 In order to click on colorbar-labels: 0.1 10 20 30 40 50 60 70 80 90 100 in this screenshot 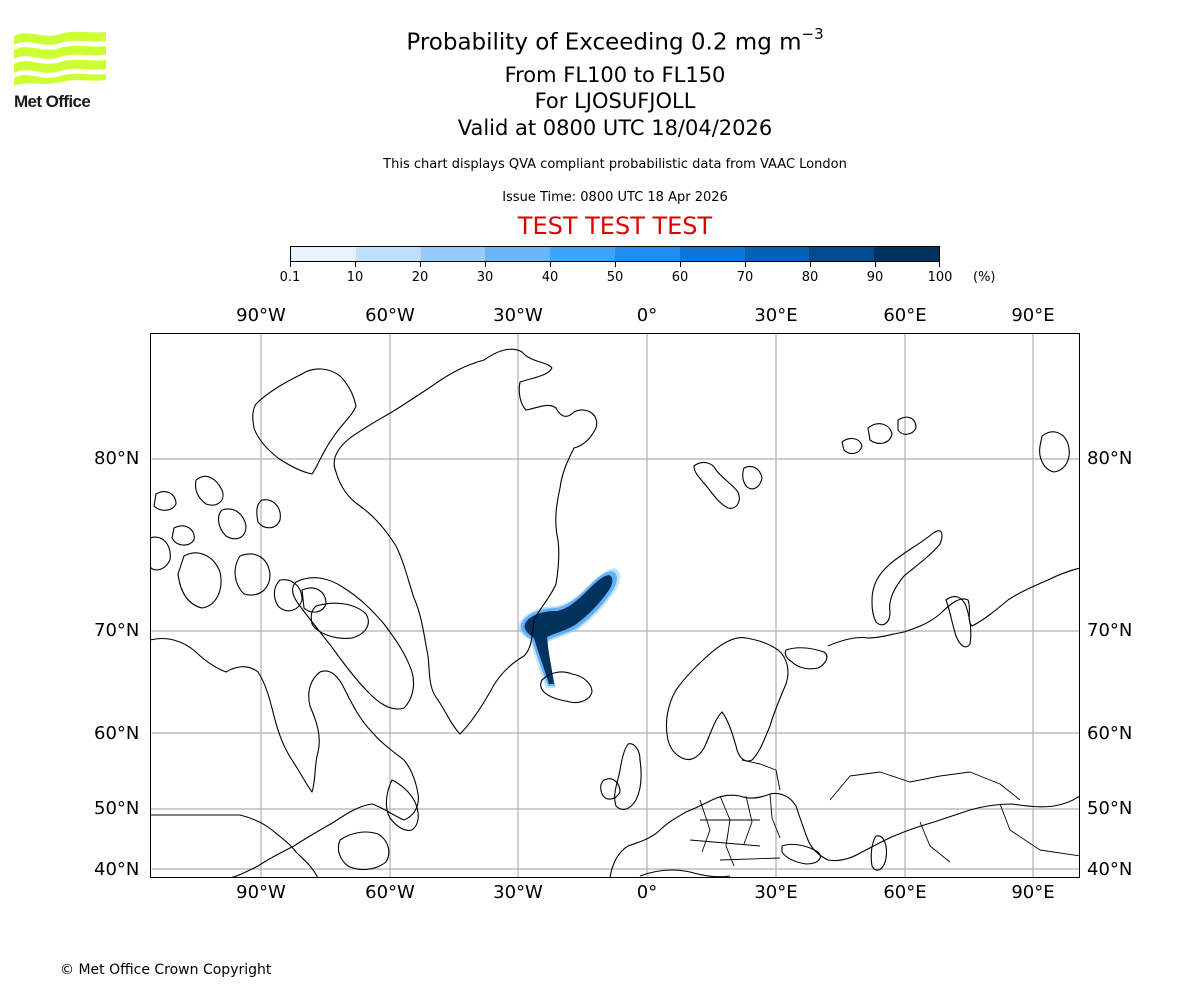, I will do `click(616, 278)`.